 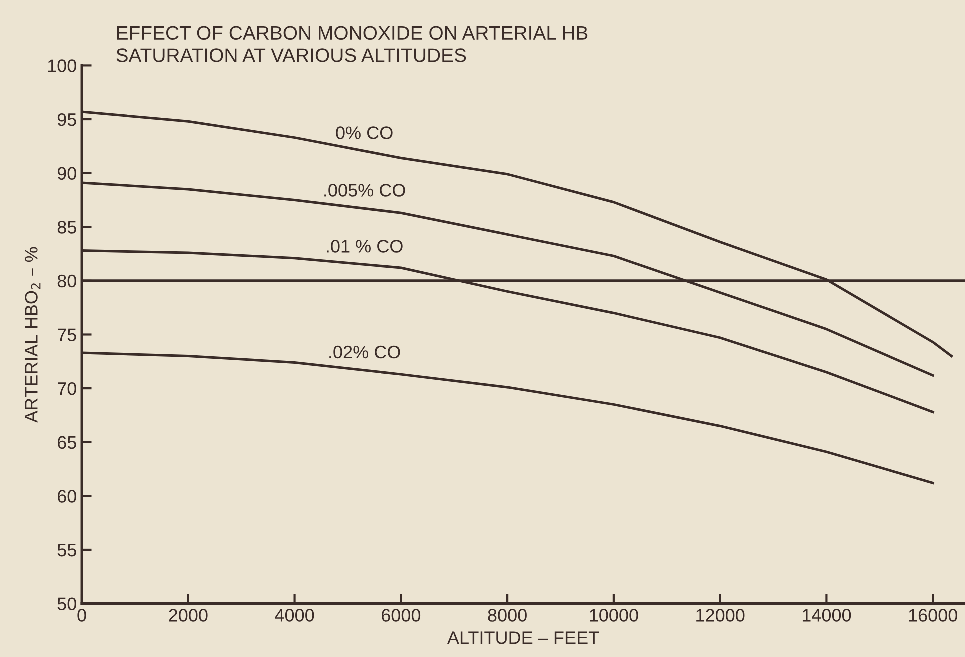 I want to click on x-tick-label: 6000, so click(x=401, y=615).